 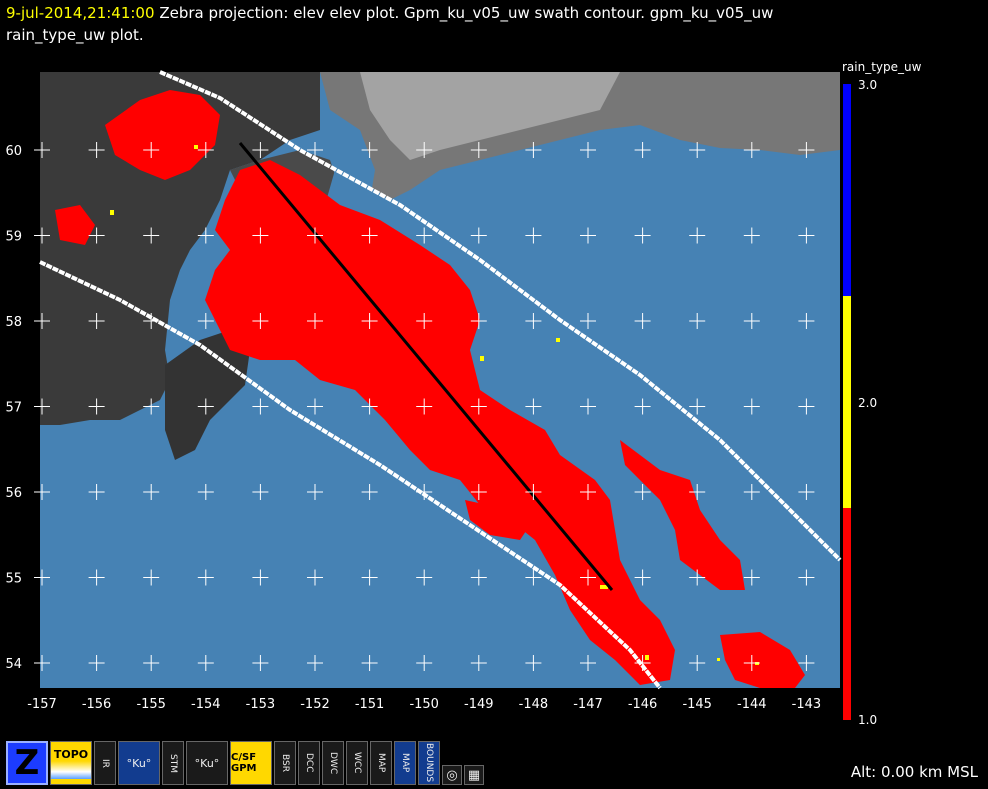 What do you see at coordinates (13, 493) in the screenshot?
I see `lat-tick-label: 56` at bounding box center [13, 493].